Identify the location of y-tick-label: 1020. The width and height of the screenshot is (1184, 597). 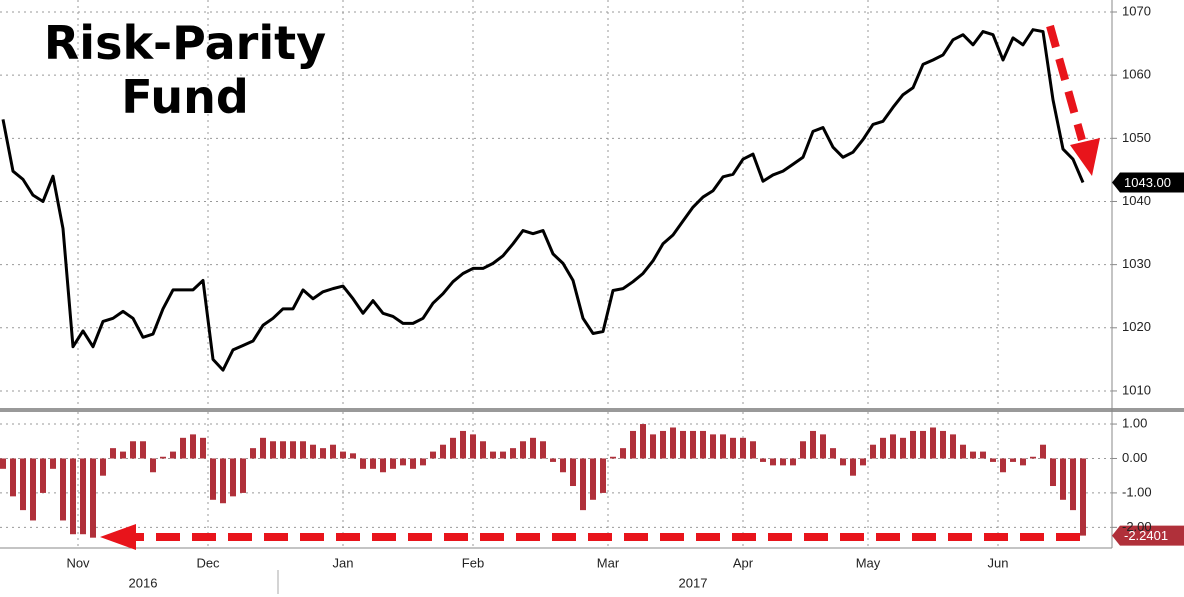
(1136, 326).